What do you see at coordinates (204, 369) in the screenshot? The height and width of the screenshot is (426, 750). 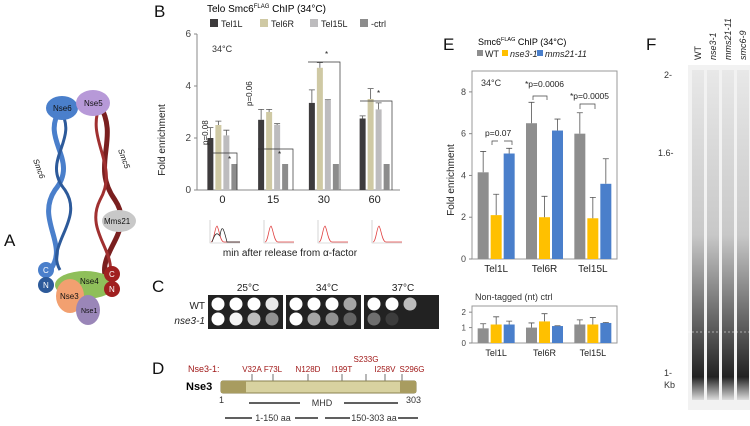 I see `mutation-prefix: Nse3-1:` at bounding box center [204, 369].